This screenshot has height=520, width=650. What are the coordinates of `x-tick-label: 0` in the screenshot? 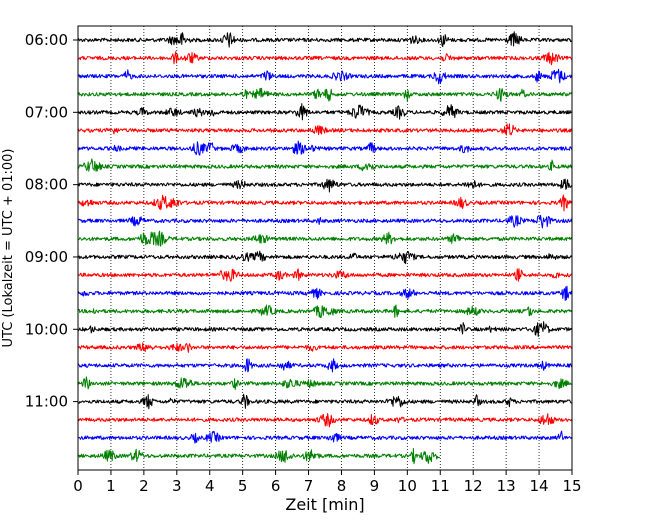 It's located at (78, 486).